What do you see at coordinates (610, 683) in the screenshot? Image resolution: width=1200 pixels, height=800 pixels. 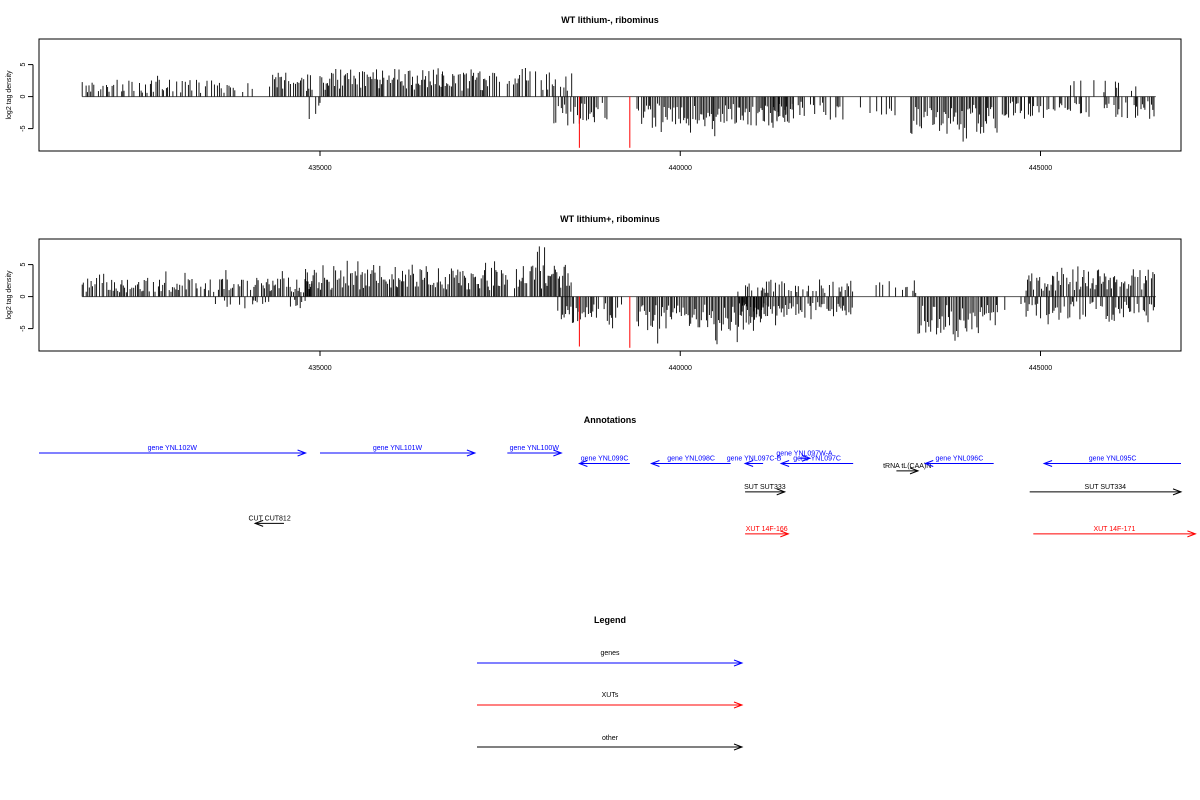 I see `legend: Legend genes XUTs other` at bounding box center [610, 683].